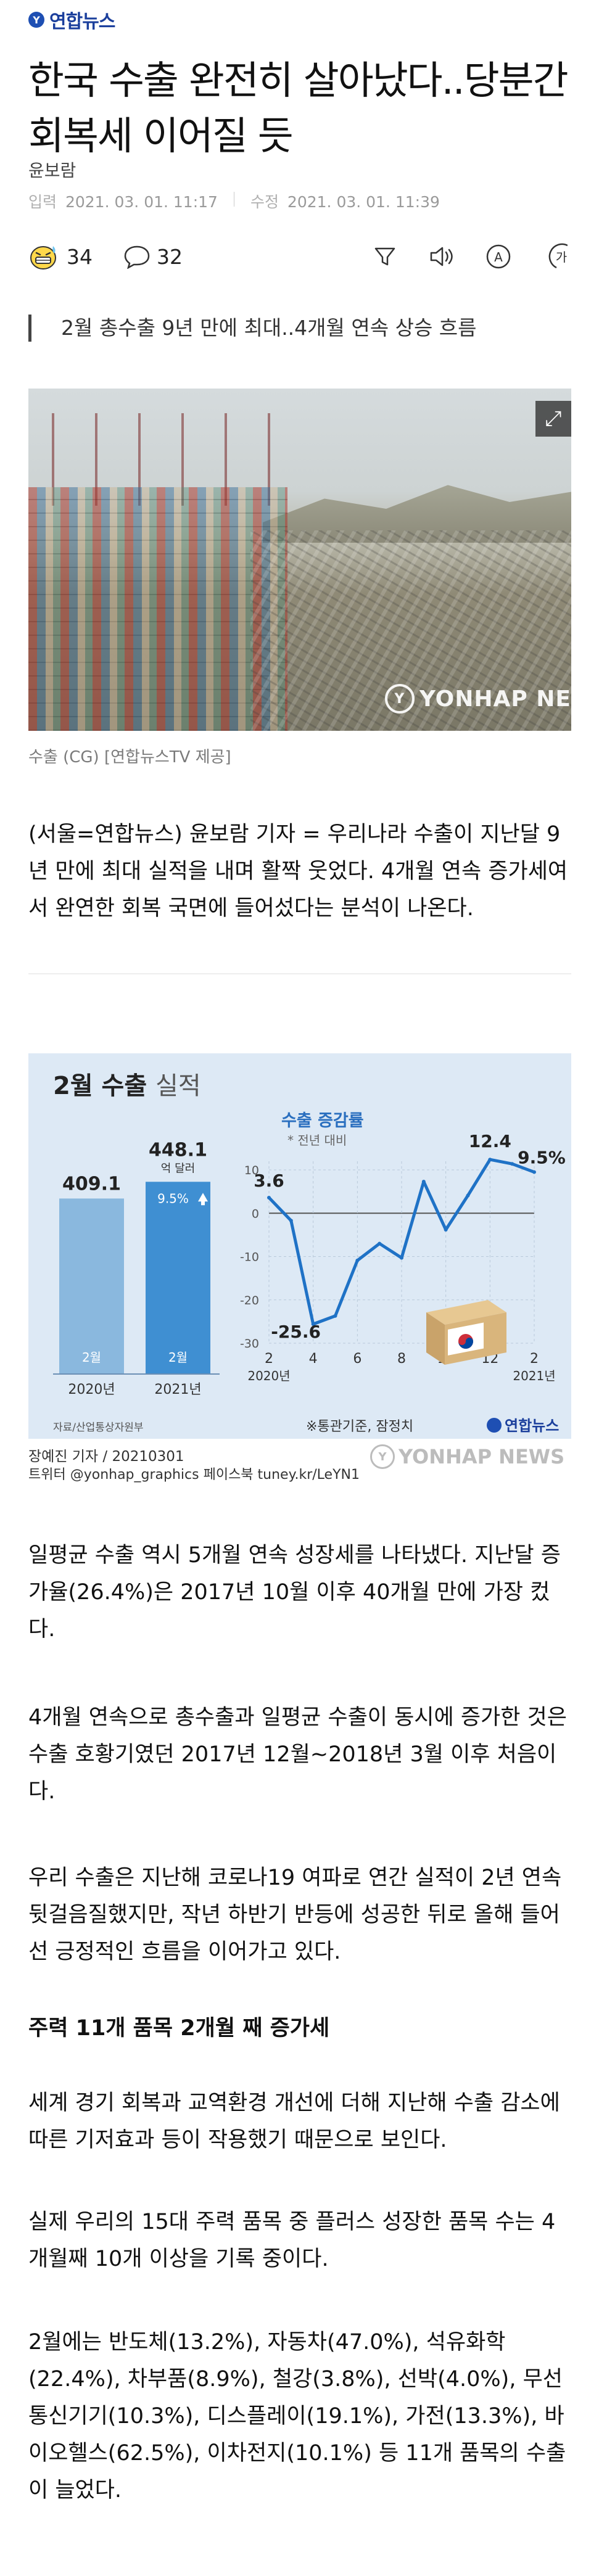  I want to click on translate-button: 가, so click(555, 257).